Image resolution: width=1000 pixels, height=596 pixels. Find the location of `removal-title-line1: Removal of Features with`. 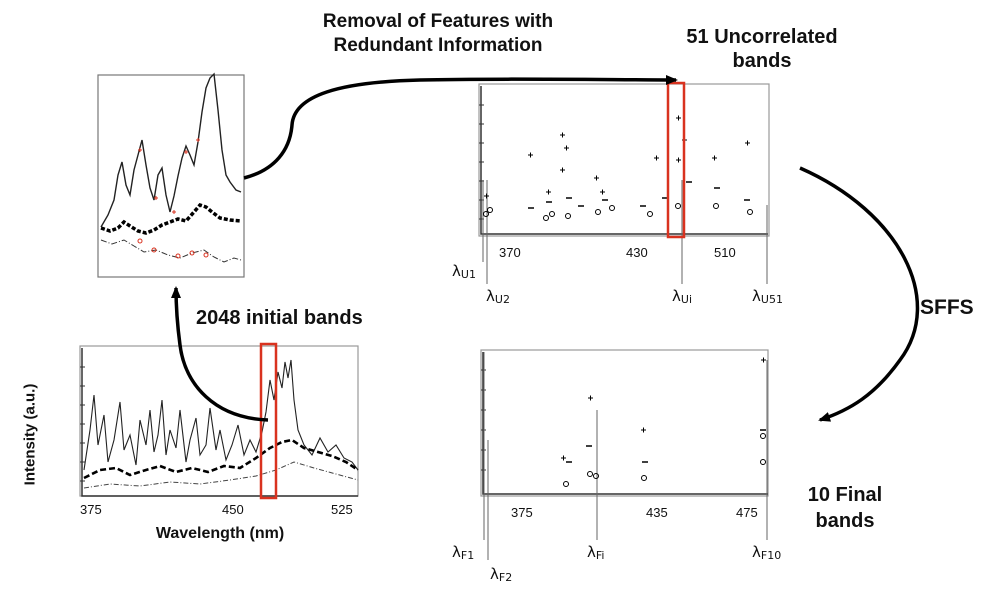

removal-title-line1: Removal of Features with is located at coordinates (438, 21).